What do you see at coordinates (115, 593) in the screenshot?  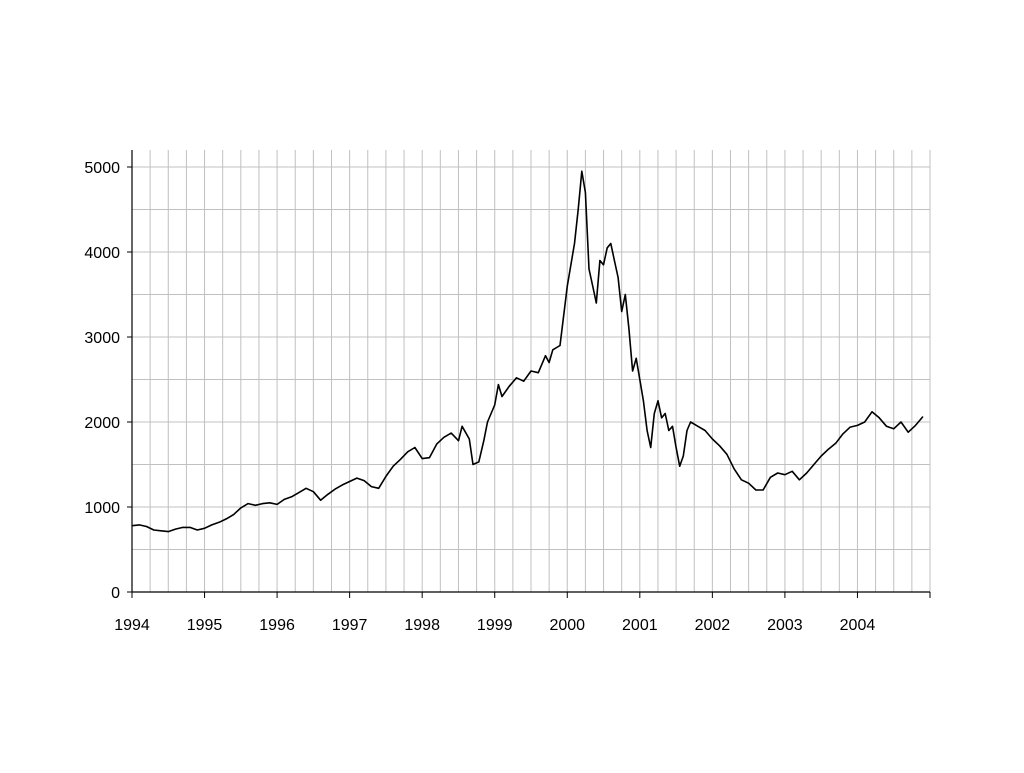 I see `y-tick-label: 0` at bounding box center [115, 593].